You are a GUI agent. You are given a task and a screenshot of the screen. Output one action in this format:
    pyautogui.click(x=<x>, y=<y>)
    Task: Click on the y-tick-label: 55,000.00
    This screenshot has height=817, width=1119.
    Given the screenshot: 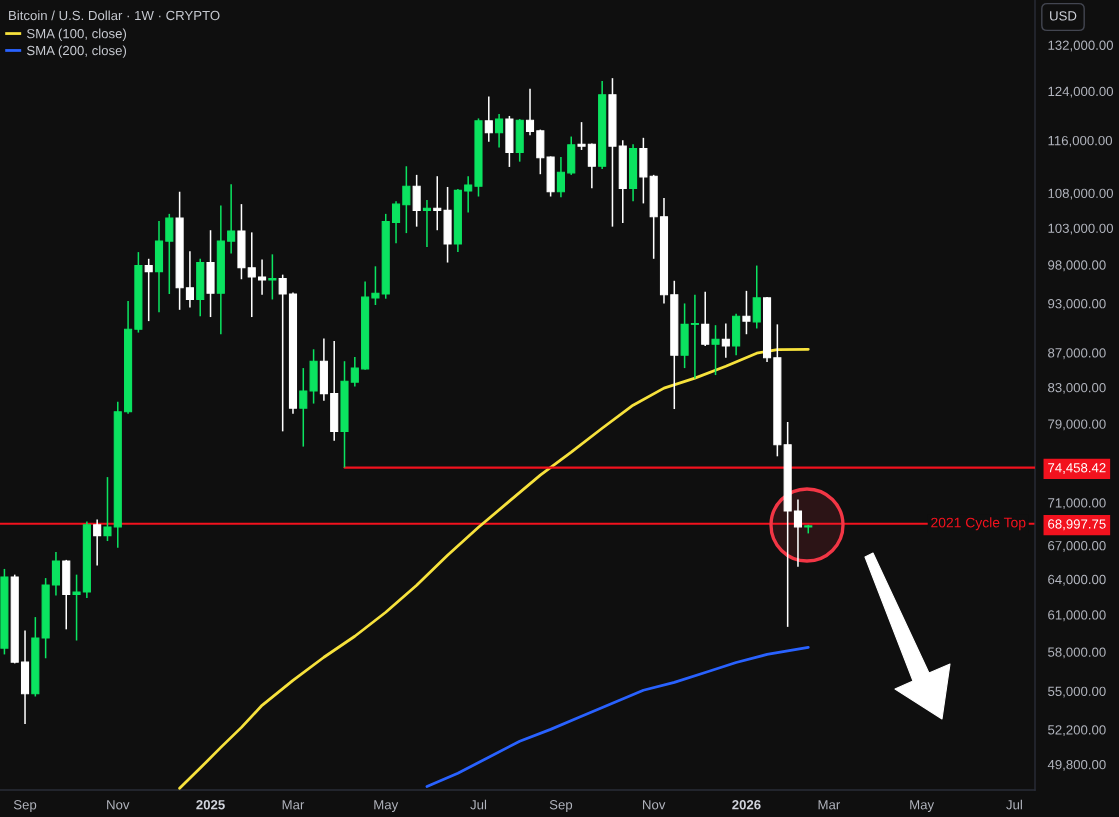 What is the action you would take?
    pyautogui.click(x=1077, y=692)
    